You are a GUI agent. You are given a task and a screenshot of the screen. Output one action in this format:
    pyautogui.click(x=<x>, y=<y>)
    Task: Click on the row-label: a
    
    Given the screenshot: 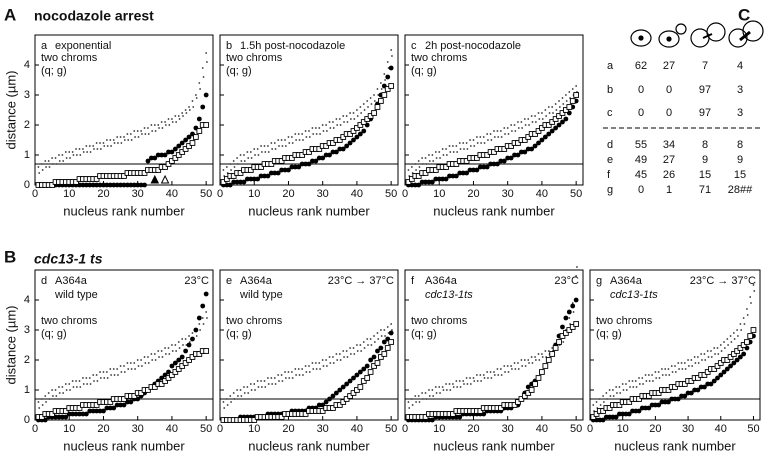 What is the action you would take?
    pyautogui.click(x=610, y=66)
    